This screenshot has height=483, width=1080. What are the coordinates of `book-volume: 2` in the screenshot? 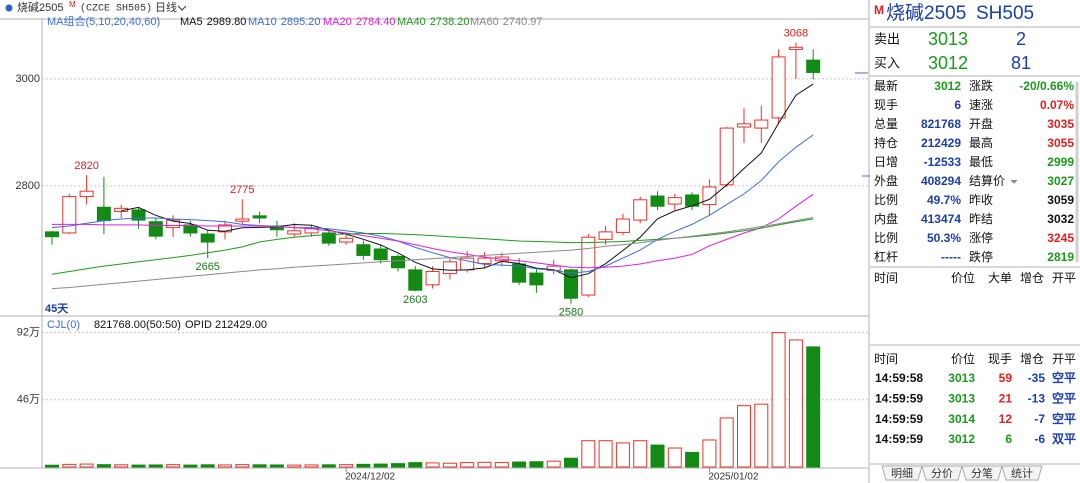 It's located at (1021, 39).